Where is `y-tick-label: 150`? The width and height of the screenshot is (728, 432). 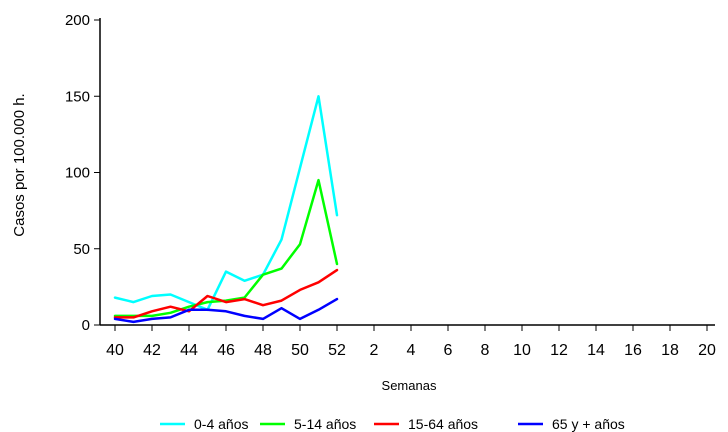
y-tick-label: 150 is located at coordinates (77, 96).